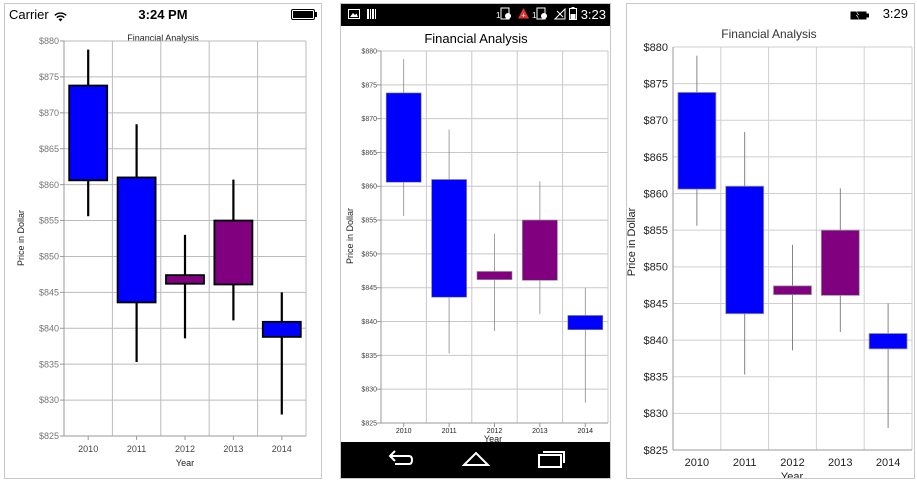 The image size is (917, 484). Describe the element at coordinates (593, 14) in the screenshot. I see `status-time: 3:23` at that location.